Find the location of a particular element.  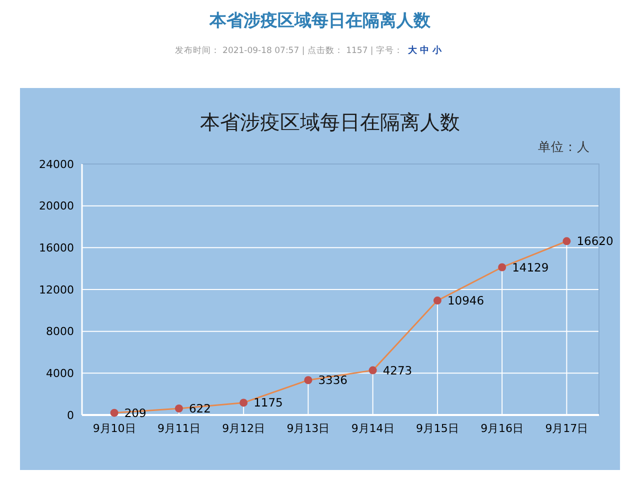

x-tick-label: 9月17日 is located at coordinates (566, 428).